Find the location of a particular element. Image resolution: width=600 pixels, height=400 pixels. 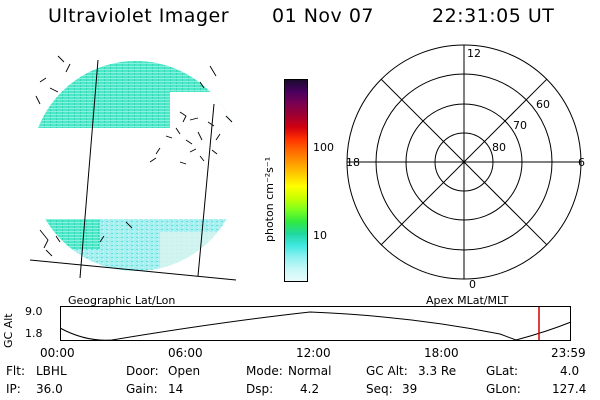

mlt-label-12: 12 is located at coordinates (474, 53).